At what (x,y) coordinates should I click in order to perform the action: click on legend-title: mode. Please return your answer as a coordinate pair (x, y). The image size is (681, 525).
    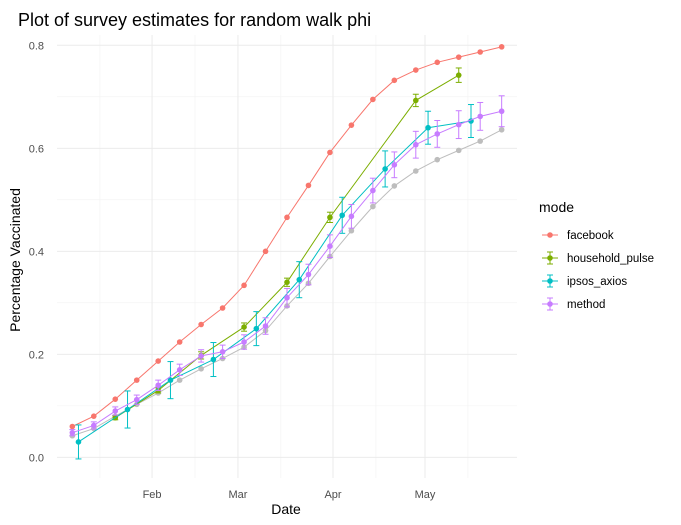
    Looking at the image, I should click on (556, 207).